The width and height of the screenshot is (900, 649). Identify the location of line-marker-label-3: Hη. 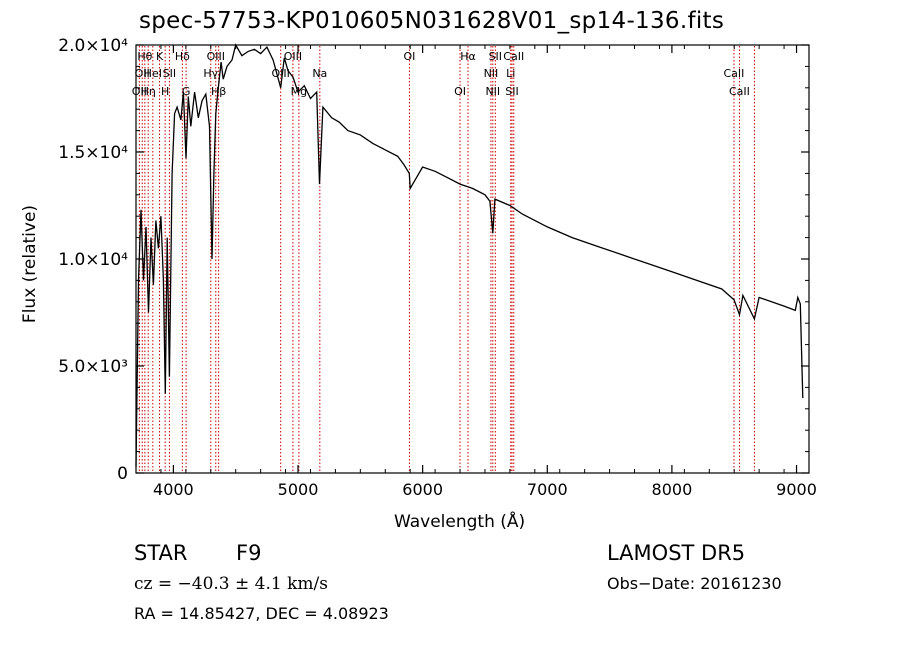
(148, 91).